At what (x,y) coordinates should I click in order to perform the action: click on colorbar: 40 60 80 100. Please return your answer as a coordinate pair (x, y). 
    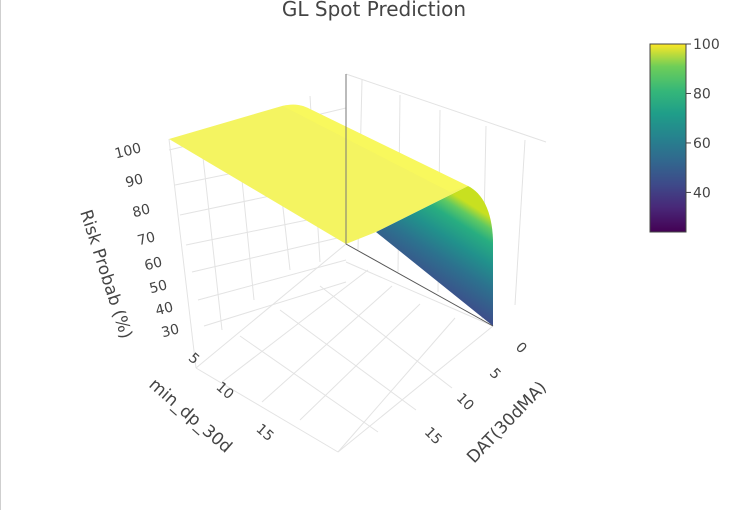
    Looking at the image, I should click on (684, 135).